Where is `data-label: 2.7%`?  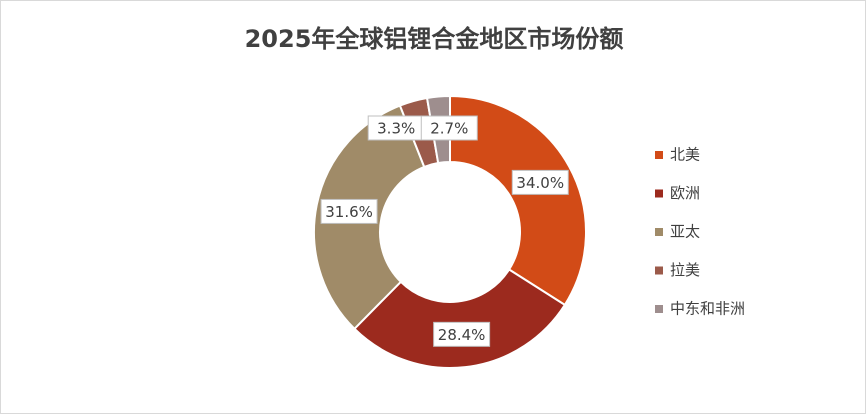
data-label: 2.7% is located at coordinates (449, 129).